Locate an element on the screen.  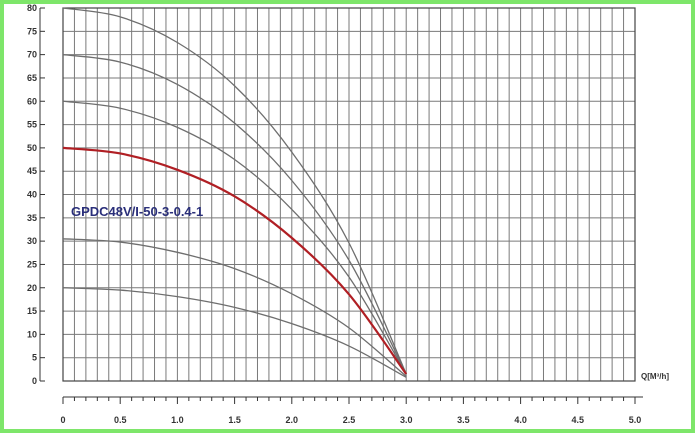
x-axis-label: Q[M³/h] is located at coordinates (655, 376).